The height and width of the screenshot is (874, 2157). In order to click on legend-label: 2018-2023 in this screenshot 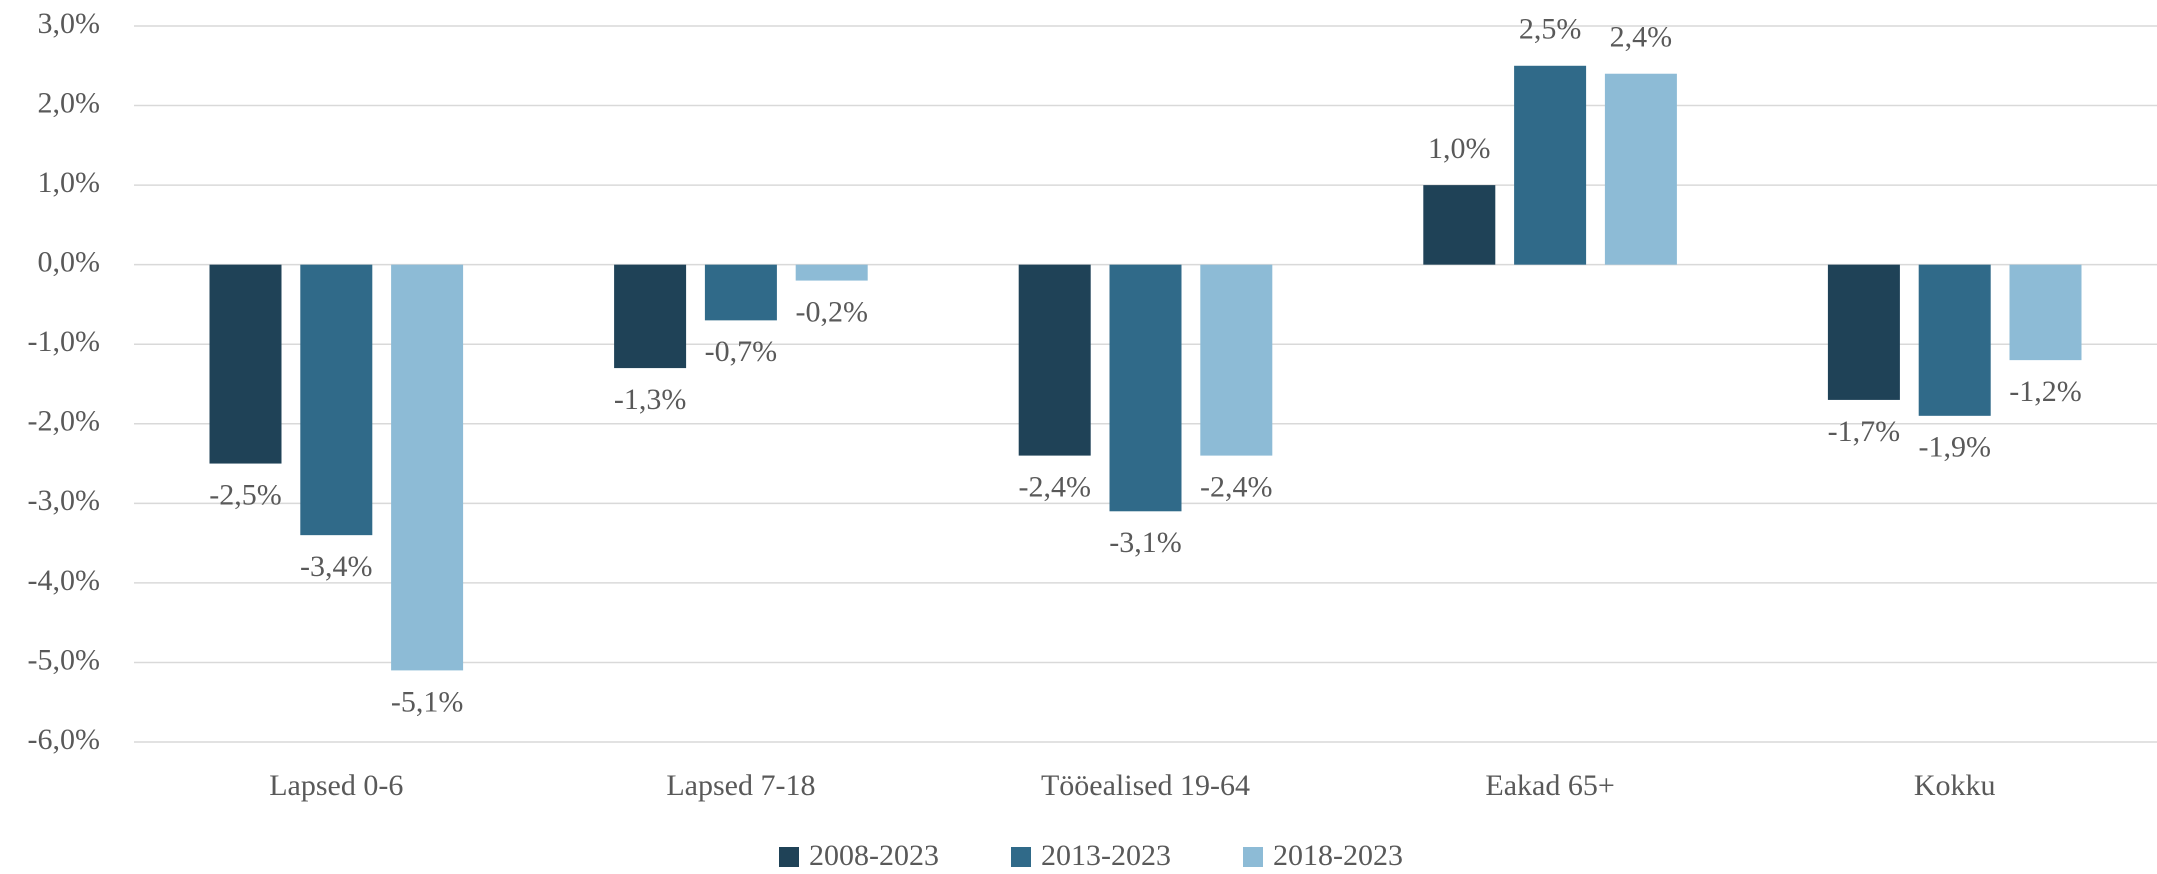, I will do `click(1338, 855)`.